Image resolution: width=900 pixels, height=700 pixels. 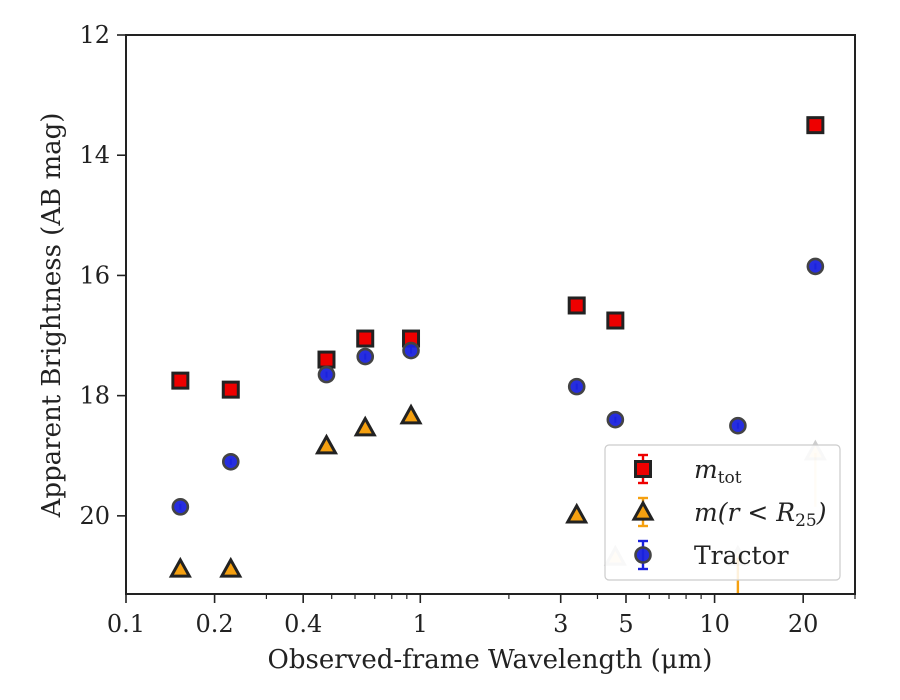 I want to click on x-tick-label: 0.4, so click(x=303, y=624).